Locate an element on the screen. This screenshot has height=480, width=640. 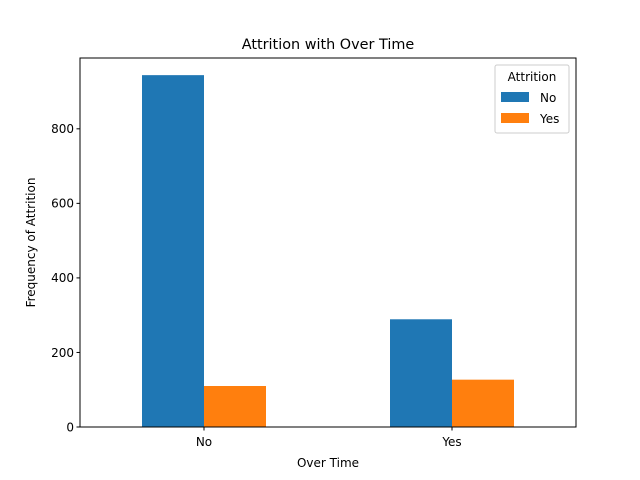
bar-no-no is located at coordinates (173, 251).